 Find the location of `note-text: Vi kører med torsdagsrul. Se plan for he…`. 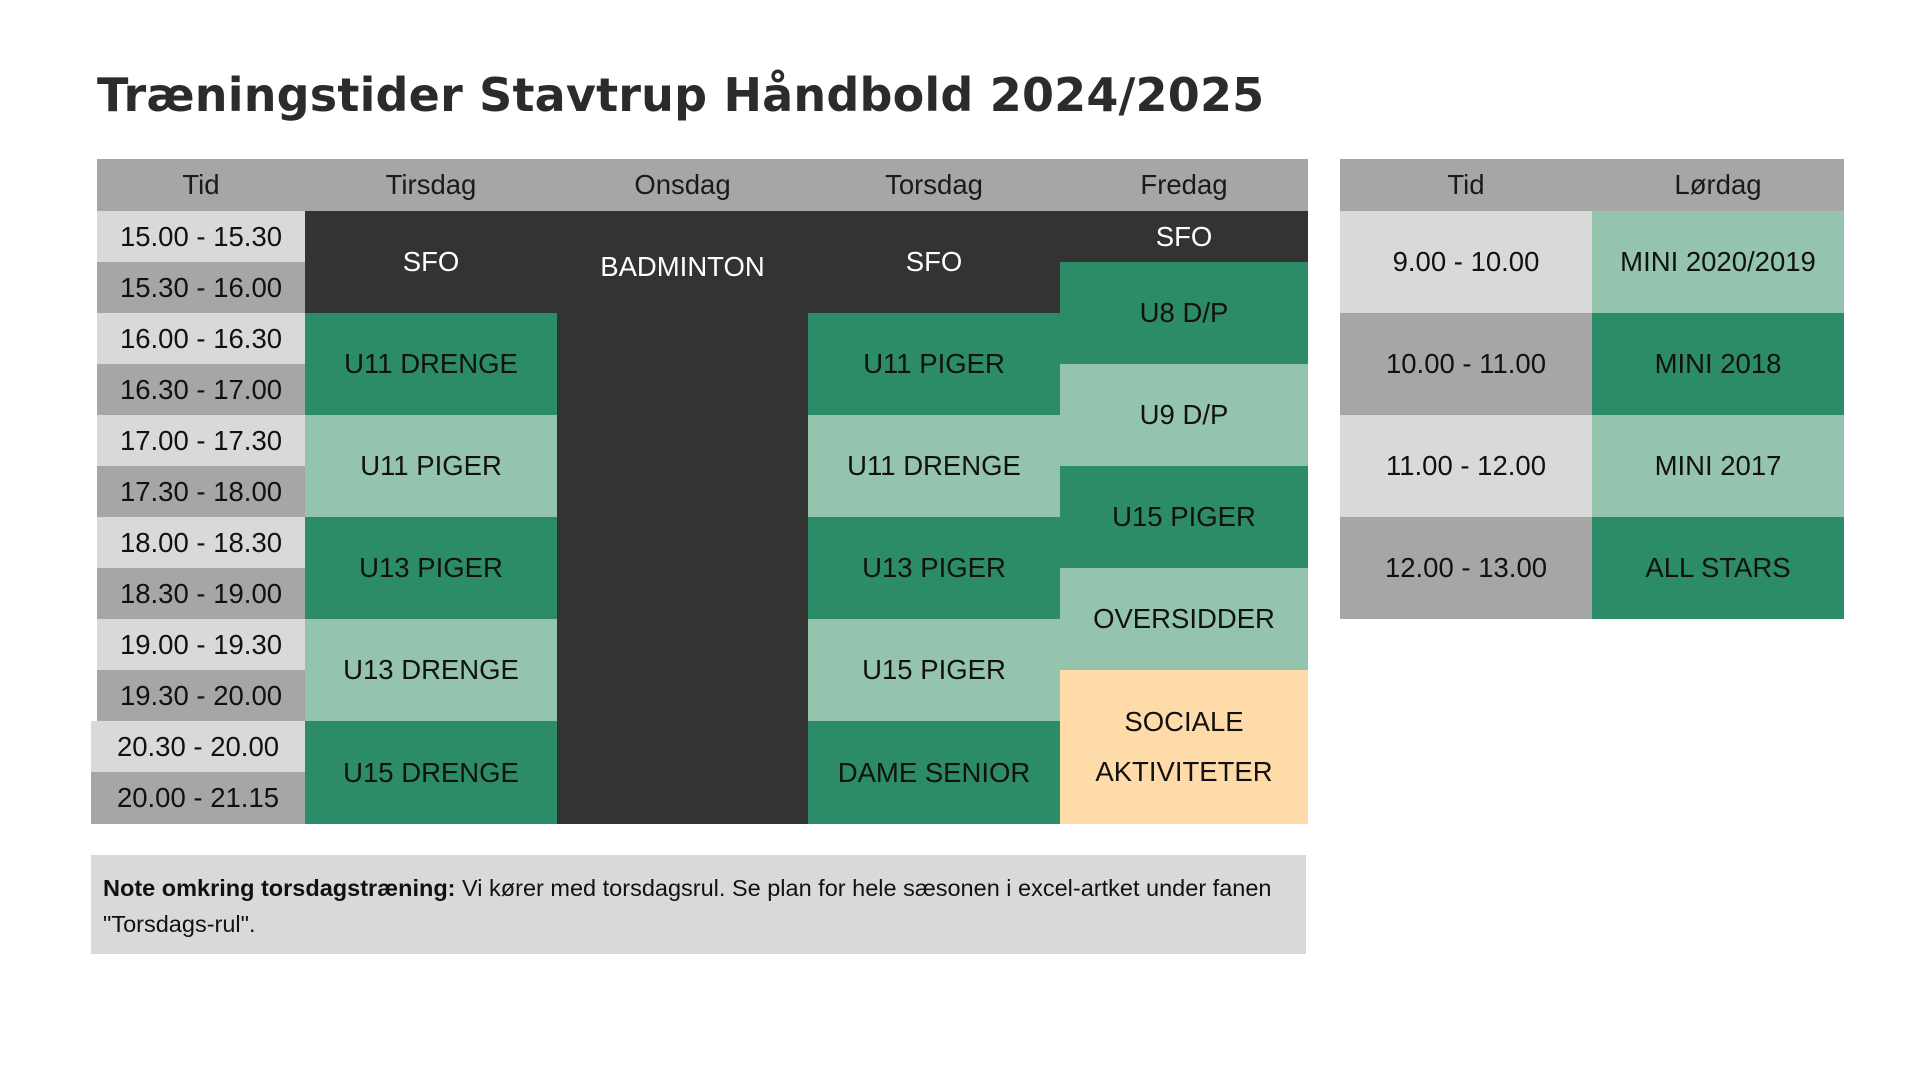

note-text: Vi kører med torsdagsrul. Se plan for he… is located at coordinates (687, 906).